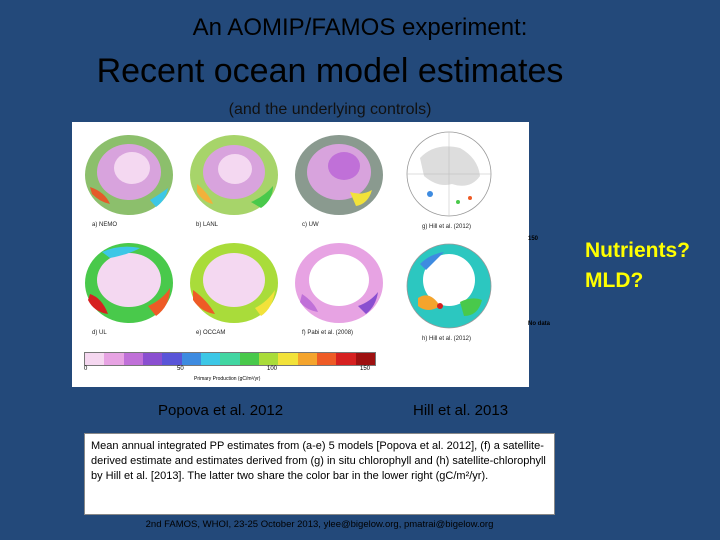 Image resolution: width=720 pixels, height=540 pixels. What do you see at coordinates (339, 283) in the screenshot?
I see `map-f` at bounding box center [339, 283].